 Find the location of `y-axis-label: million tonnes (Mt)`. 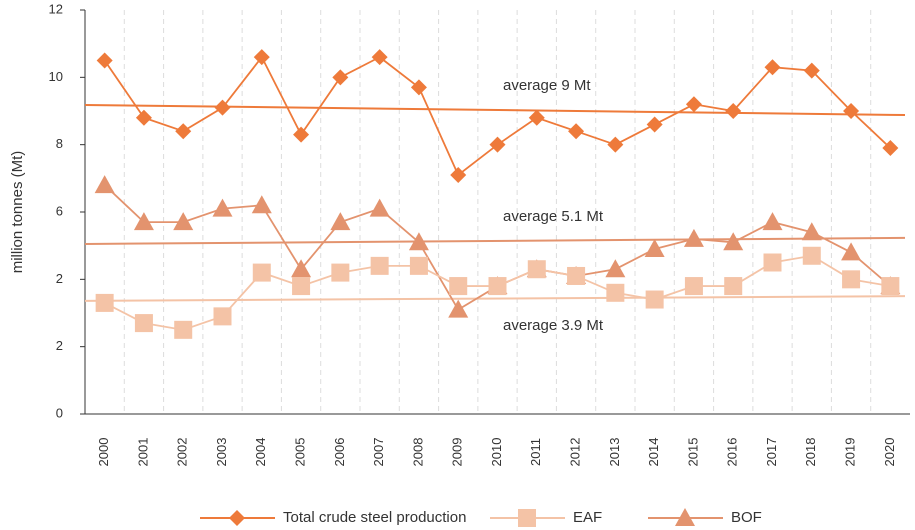

y-axis-label: million tonnes (Mt) is located at coordinates (17, 212).